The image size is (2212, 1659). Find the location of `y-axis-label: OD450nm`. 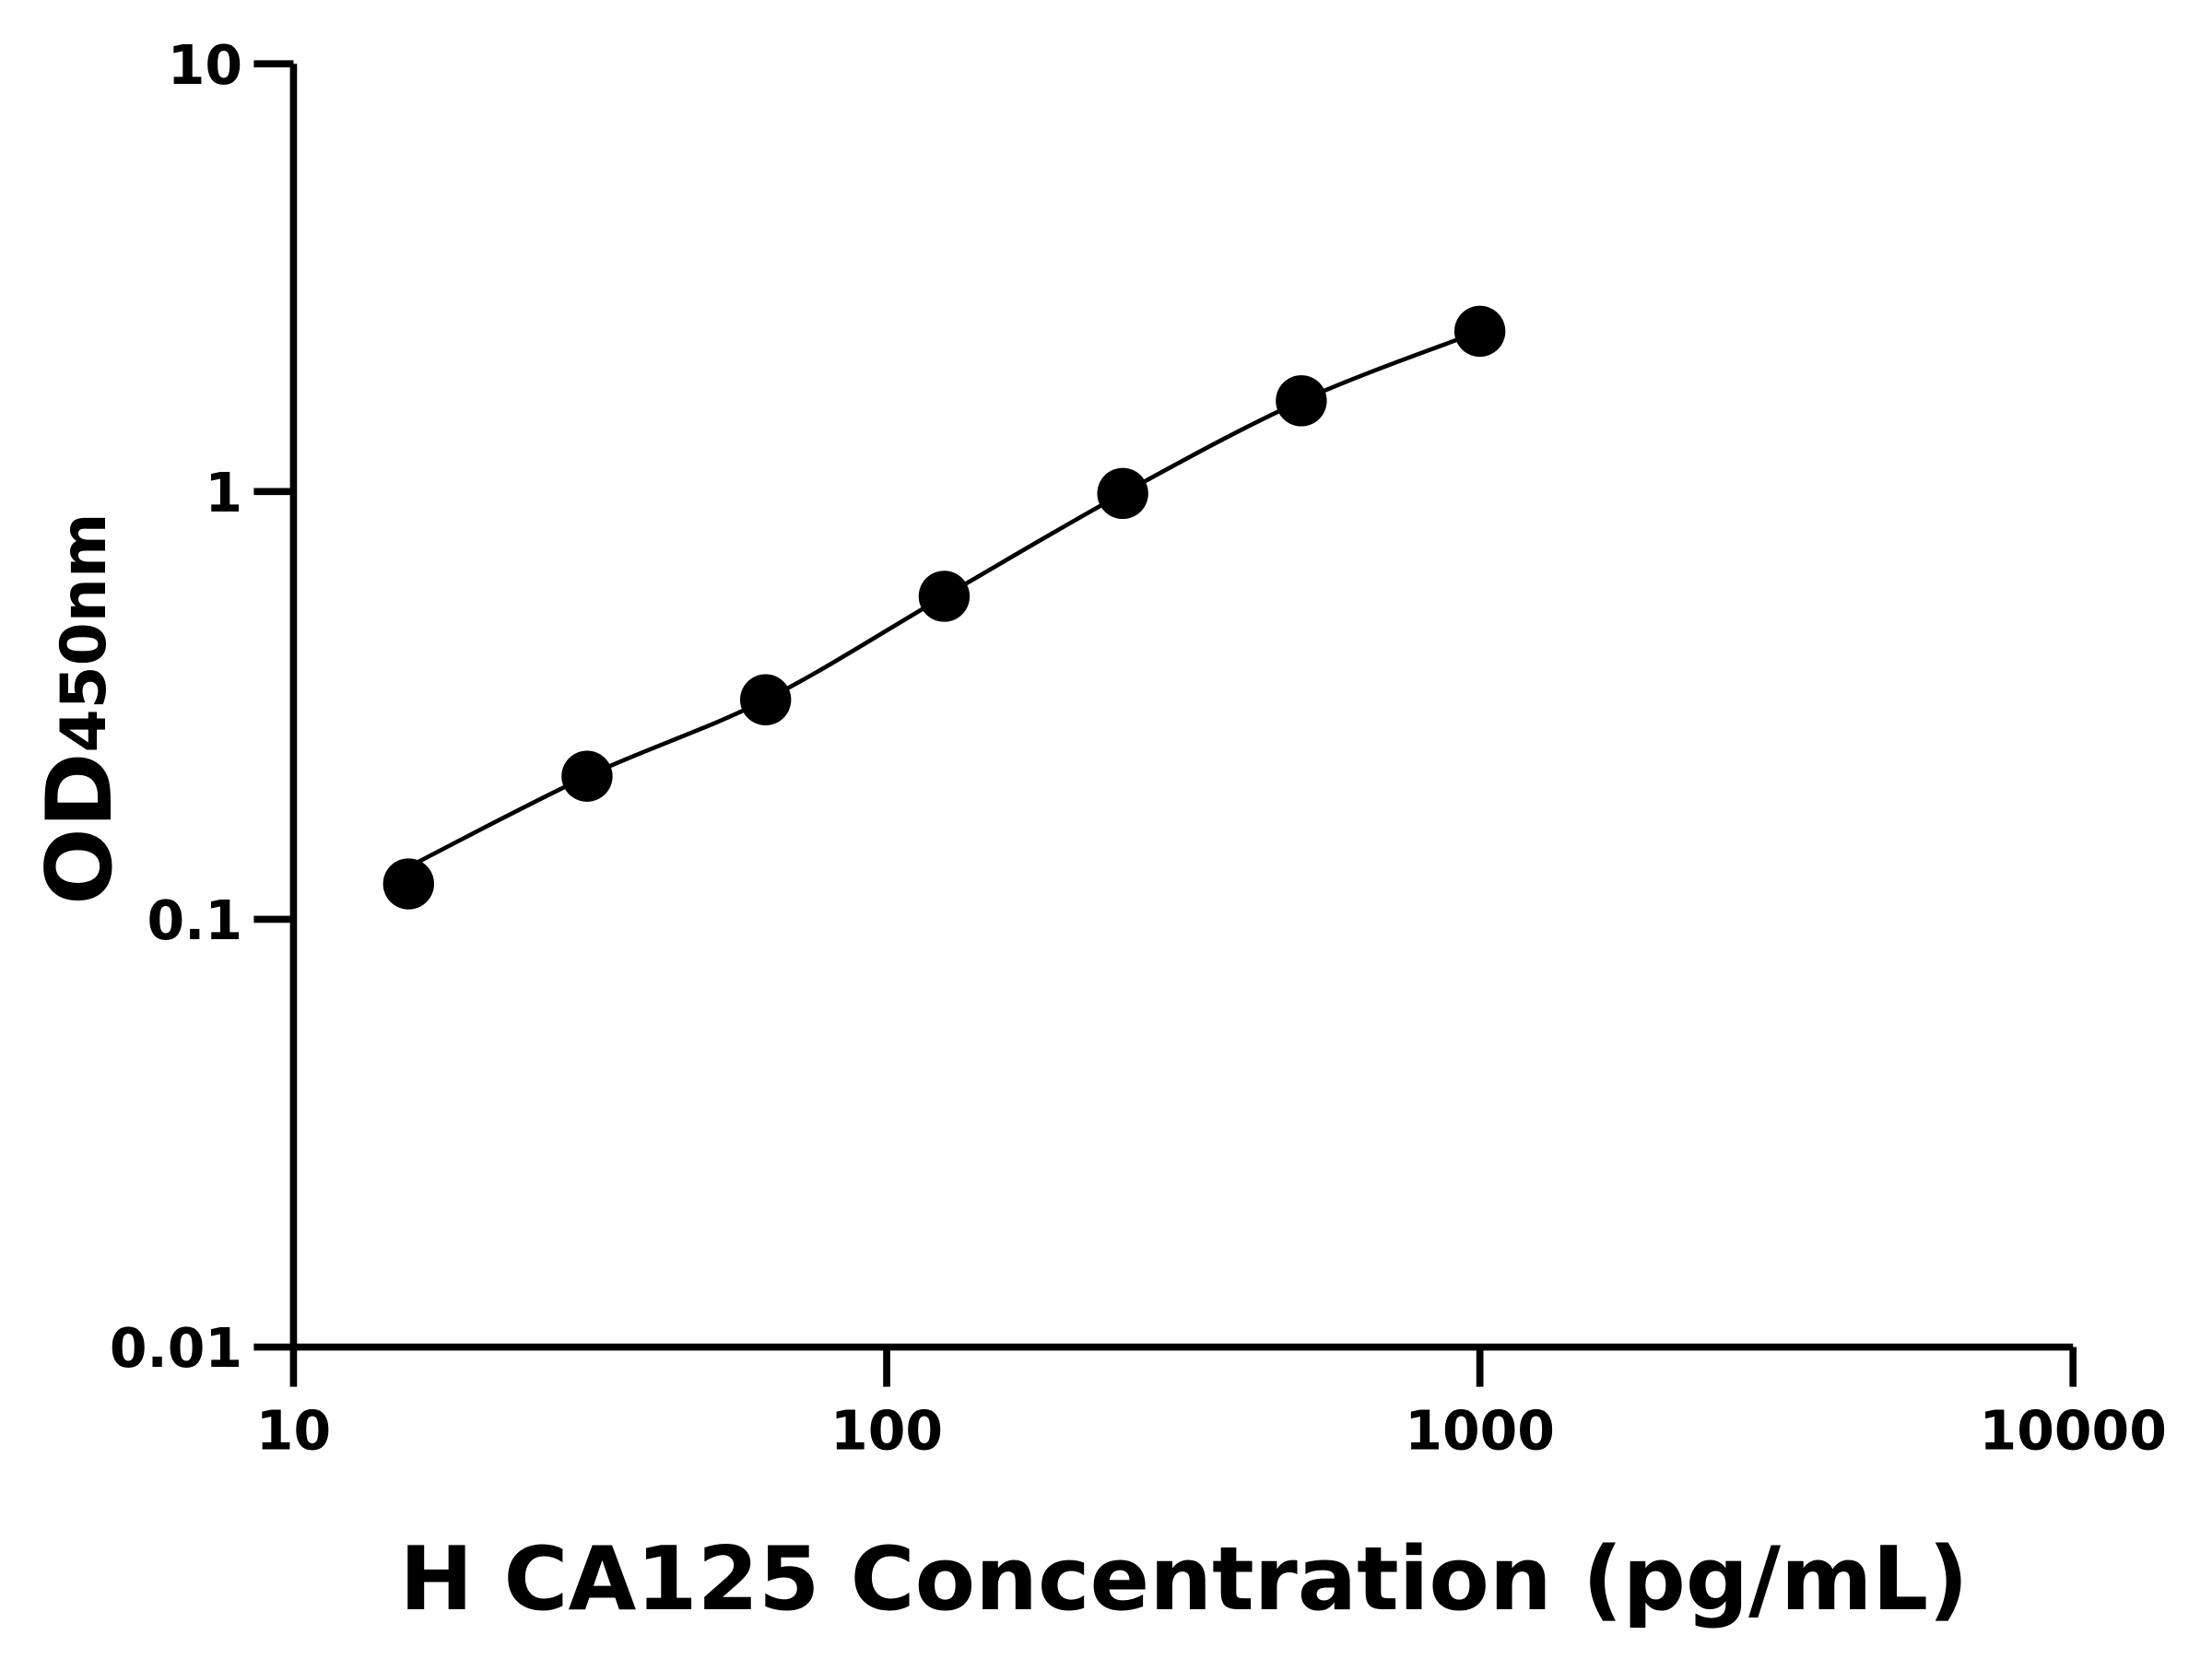

y-axis-label: OD450nm is located at coordinates (80, 709).